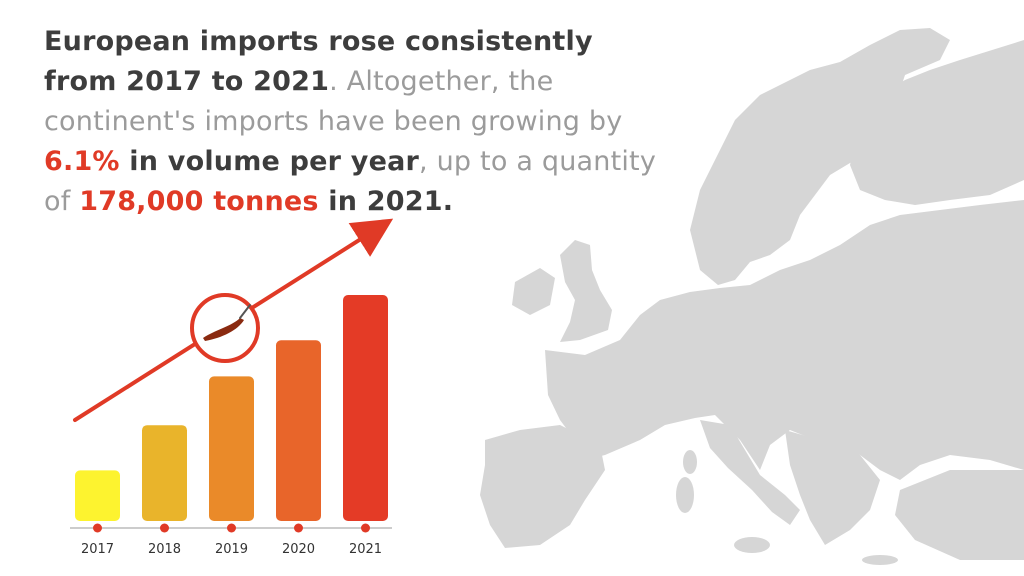 The width and height of the screenshot is (1024, 576). I want to click on tick-label-2020: 2020, so click(298, 549).